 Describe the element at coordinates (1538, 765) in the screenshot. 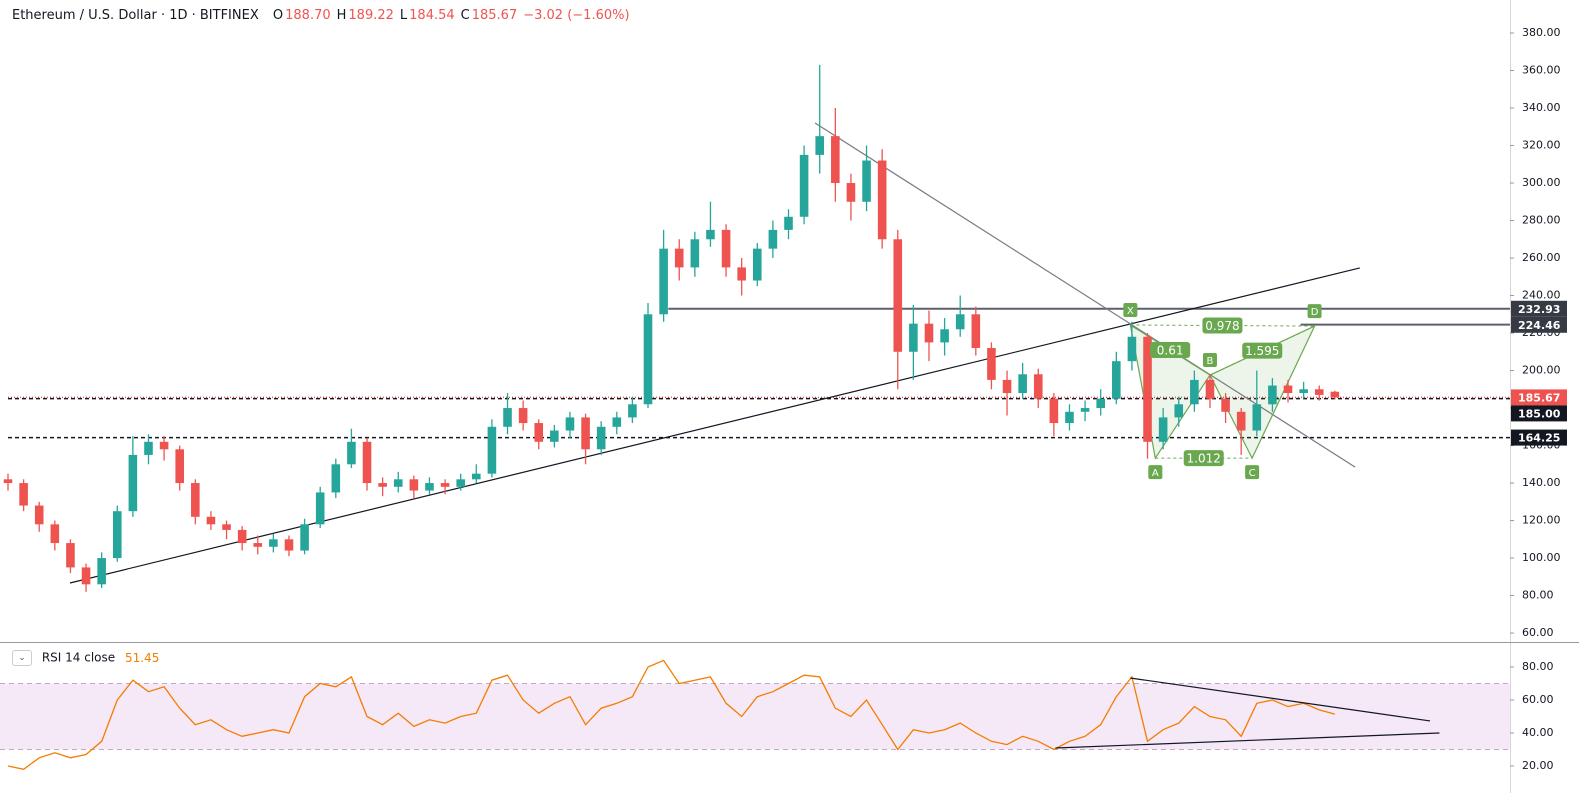

I see `y-tick-label: 20.00` at that location.